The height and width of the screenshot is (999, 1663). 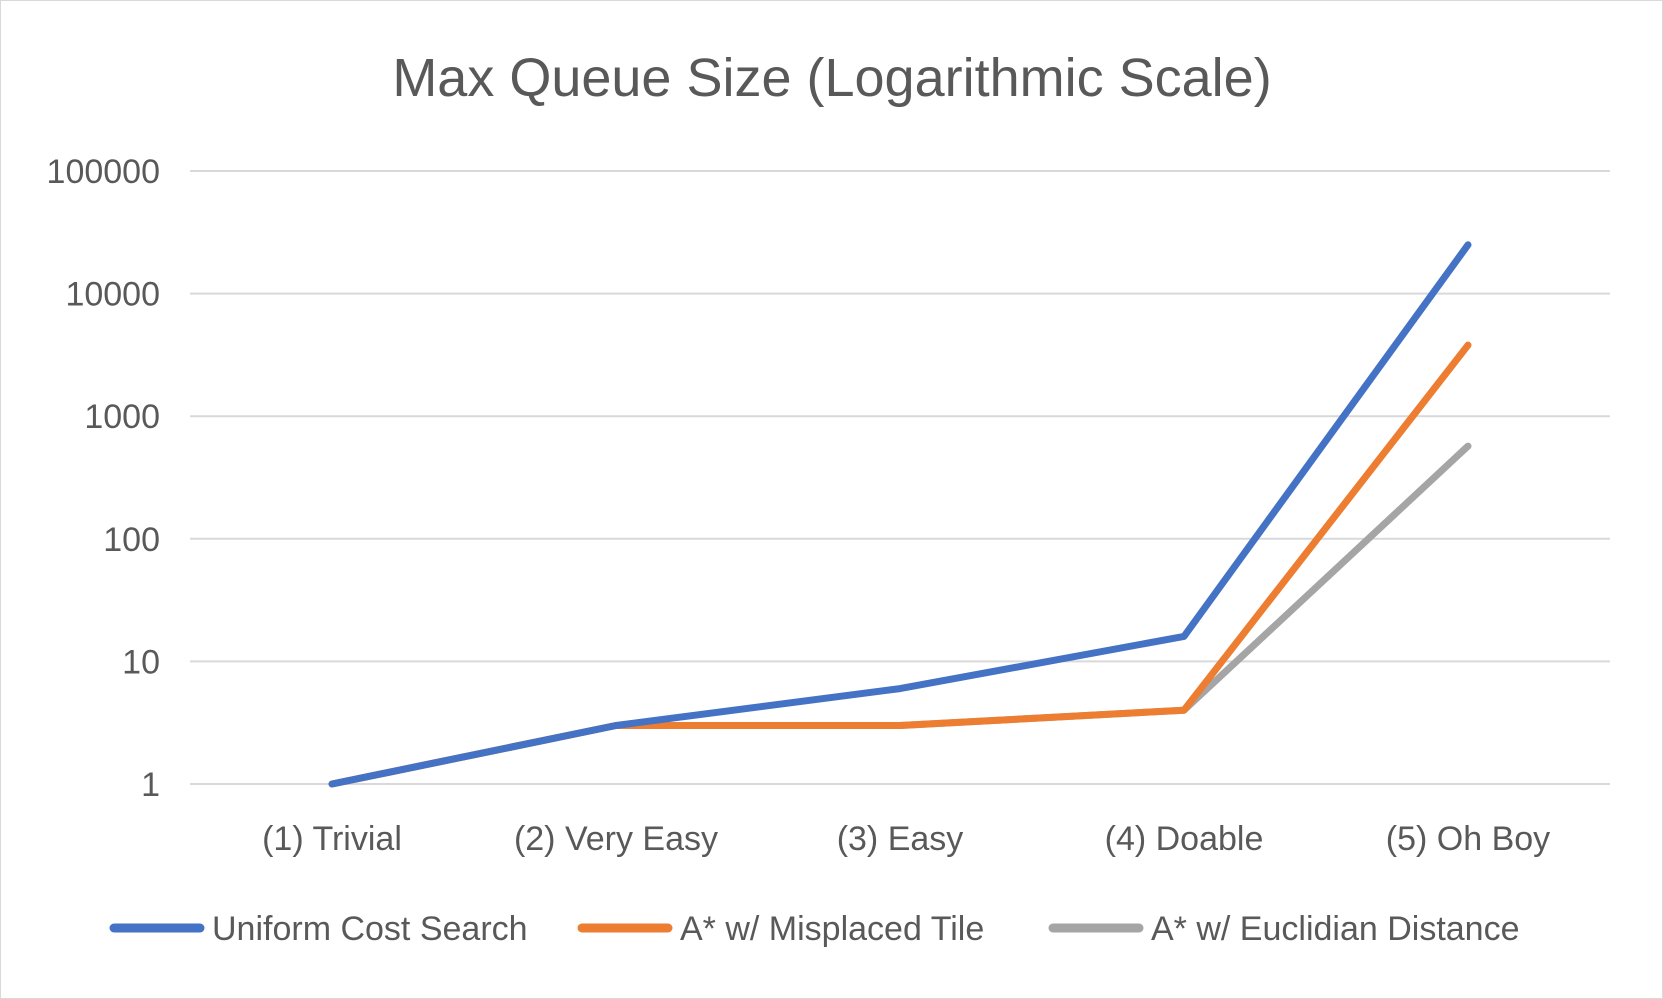 I want to click on x-tick-label: (2) Very Easy, so click(x=616, y=839).